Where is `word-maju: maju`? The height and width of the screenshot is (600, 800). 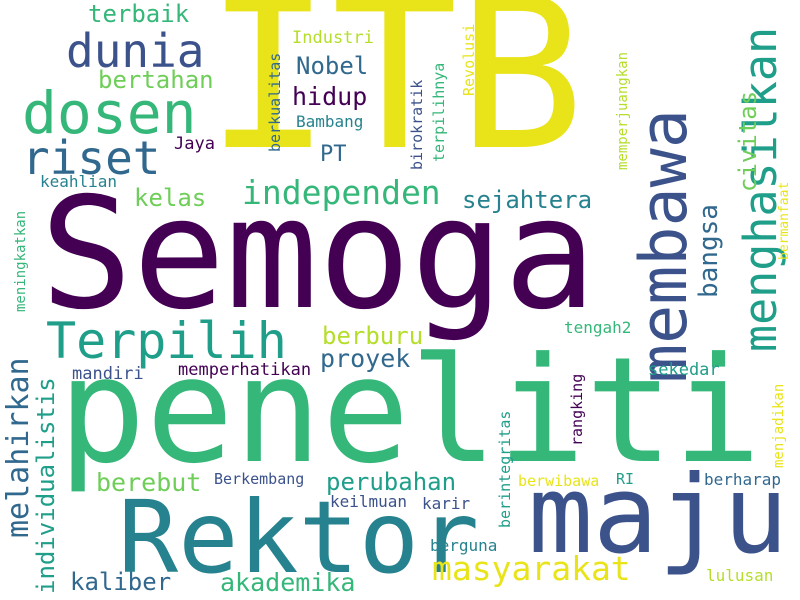
word-maju: maju is located at coordinates (658, 515).